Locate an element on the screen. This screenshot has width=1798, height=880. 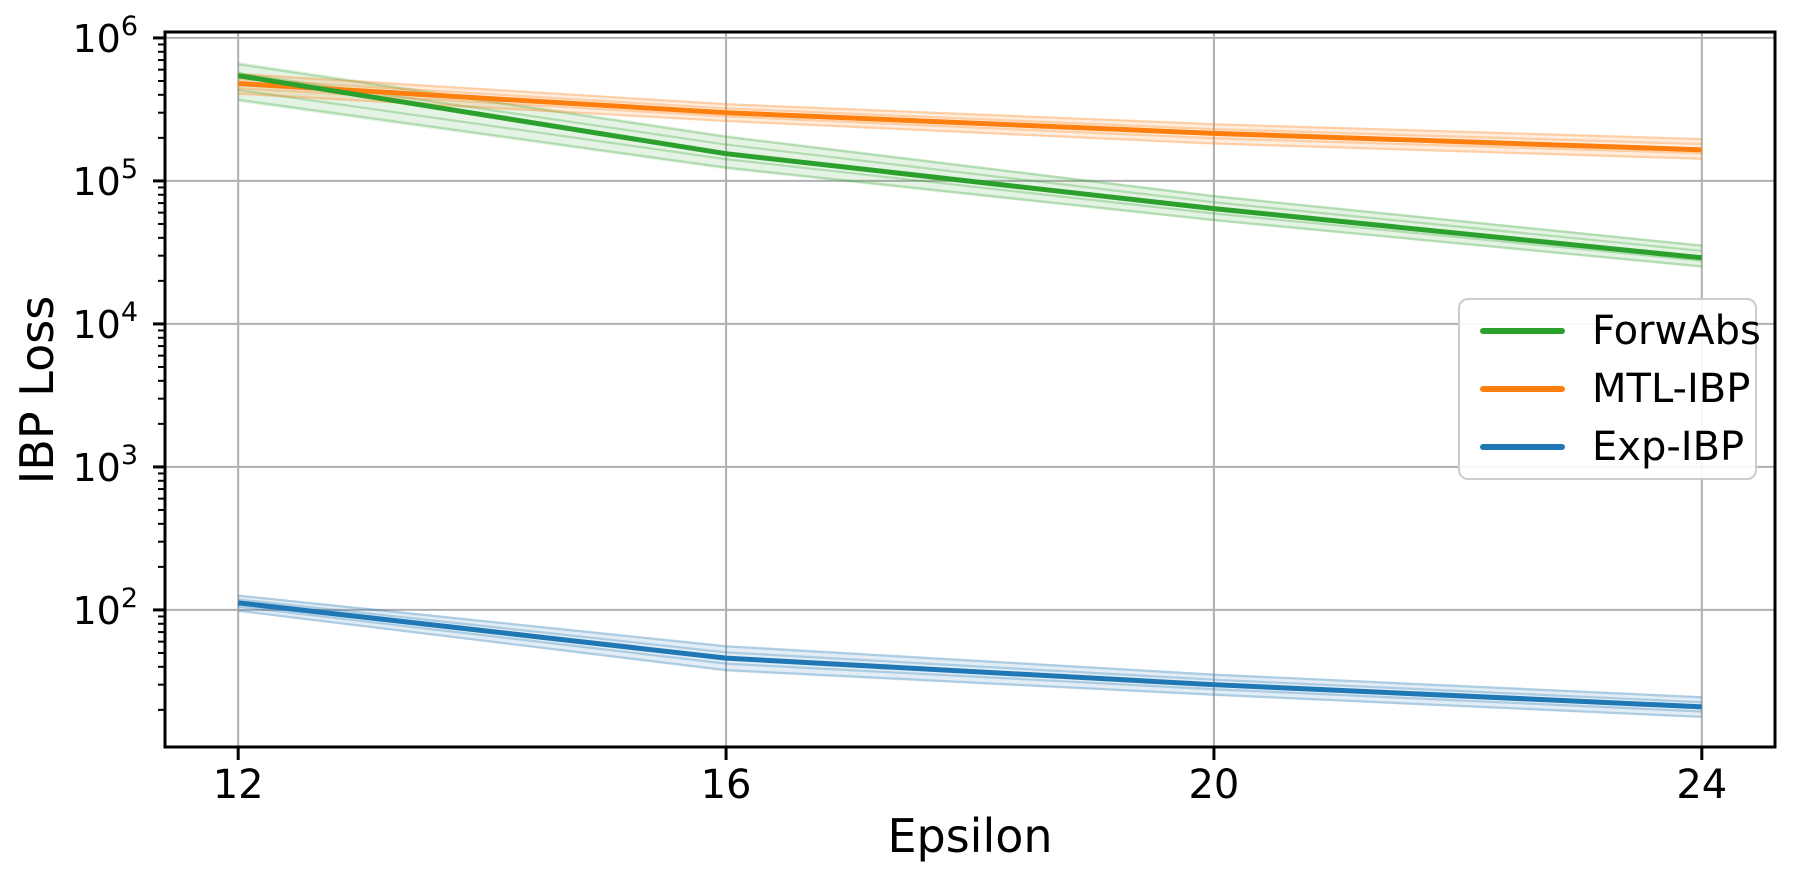
legend: ForwAbs MTL-IBP Exp-IBP is located at coordinates (1609, 389).